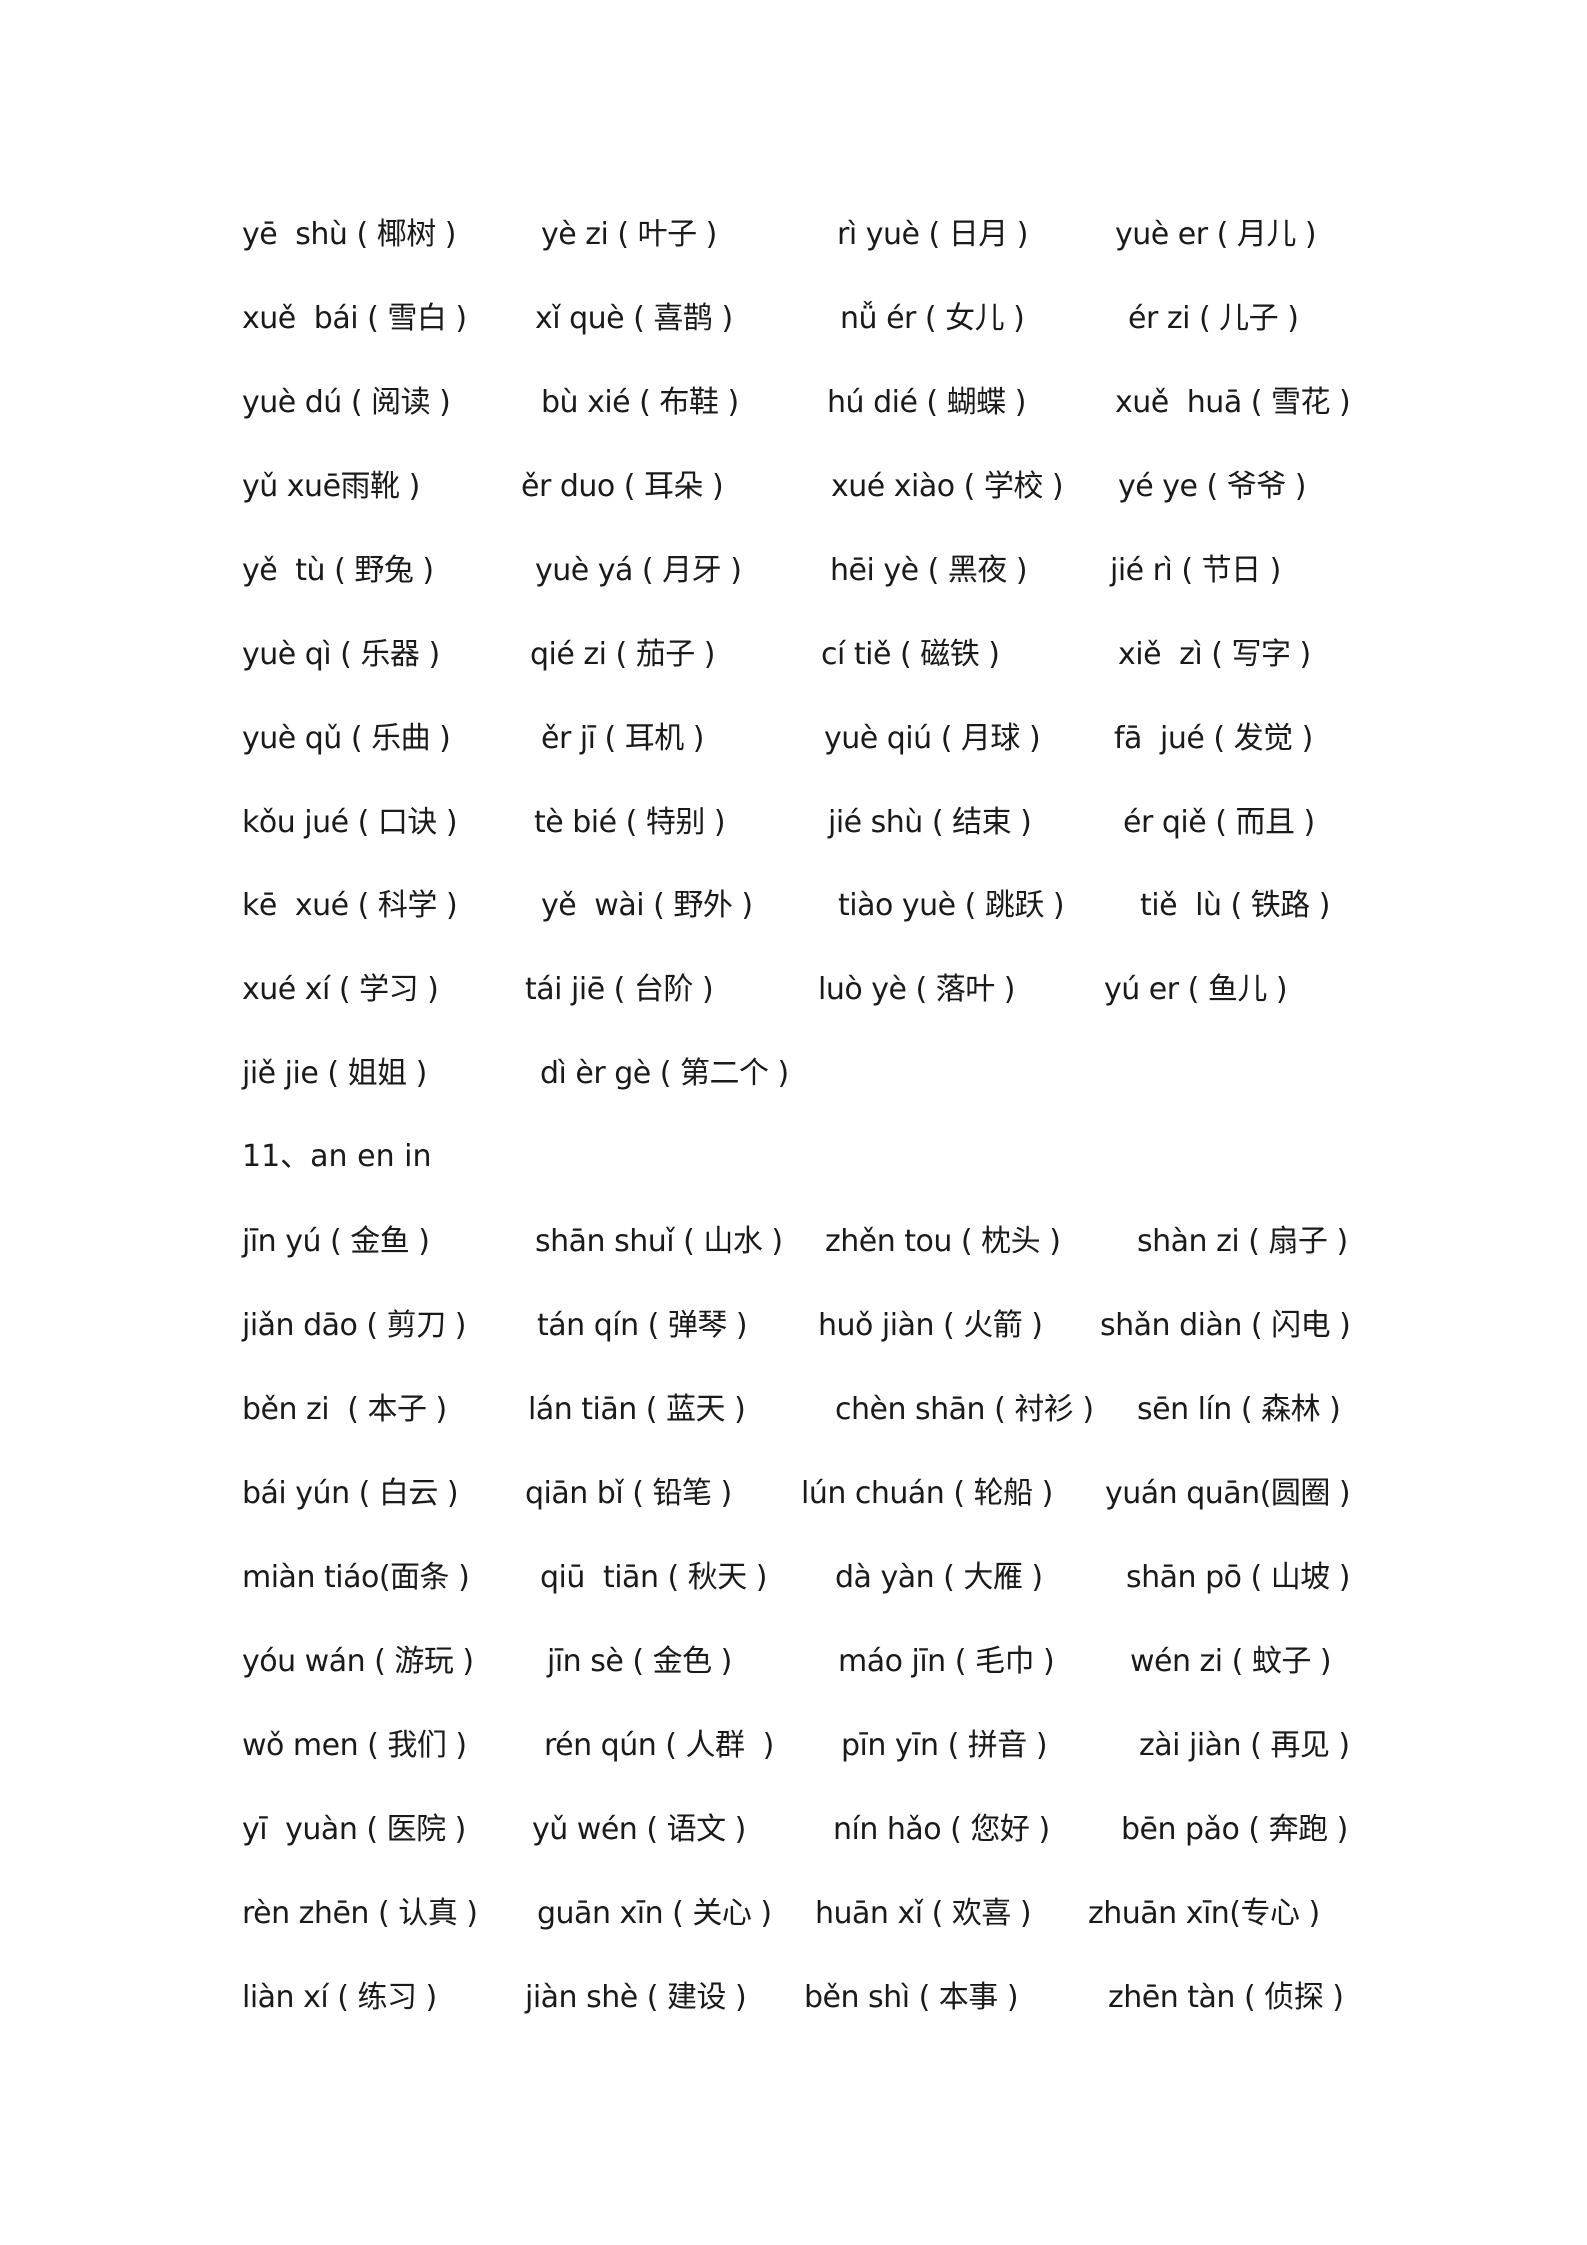 The height and width of the screenshot is (2245, 1587). What do you see at coordinates (354, 318) in the screenshot?
I see `vocab-entry: xuě bái ( 雪白 )` at bounding box center [354, 318].